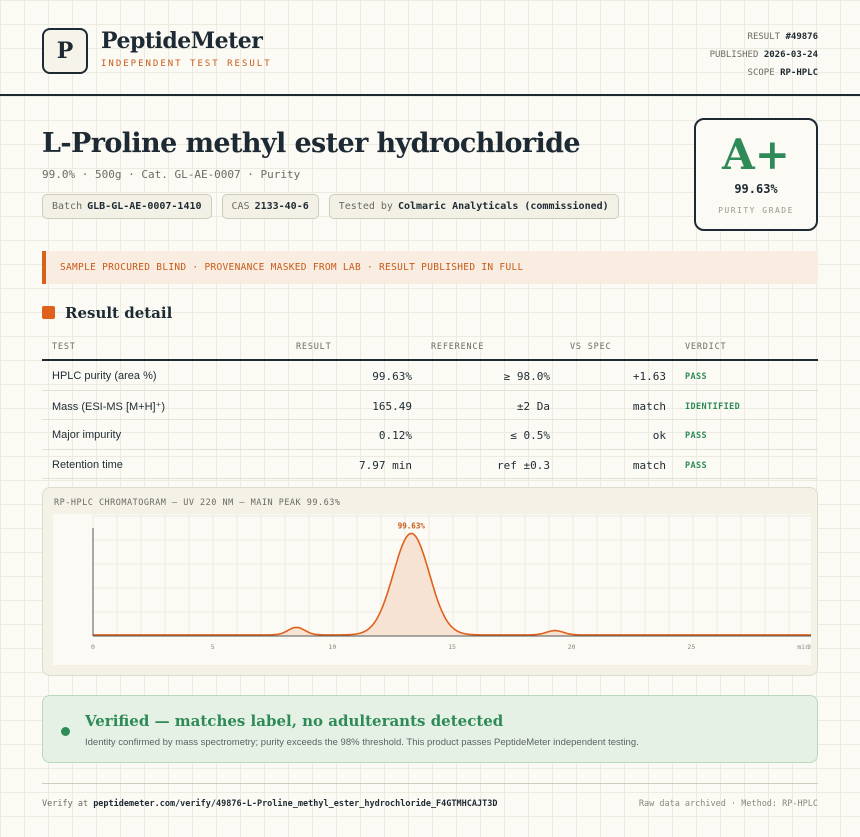 The image size is (860, 837). What do you see at coordinates (65, 731) in the screenshot?
I see `verified-dot-icon` at bounding box center [65, 731].